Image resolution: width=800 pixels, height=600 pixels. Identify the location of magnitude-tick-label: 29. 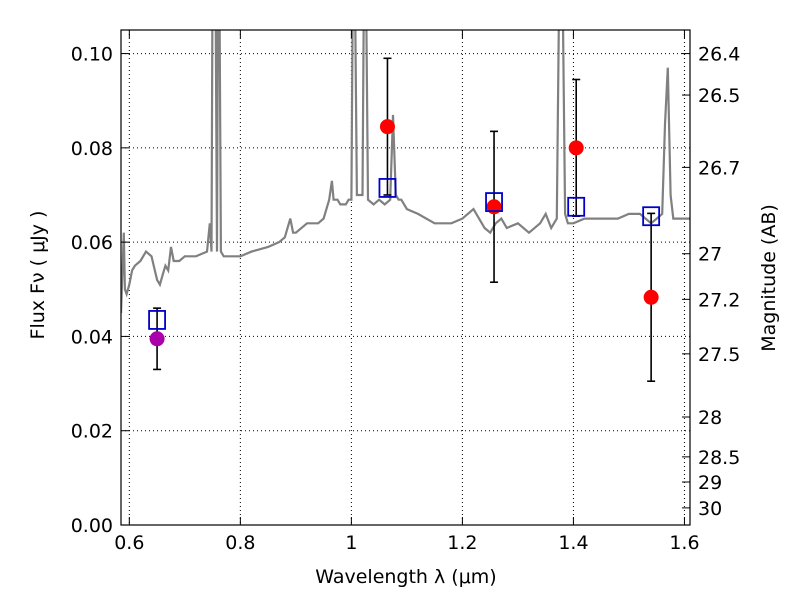
(710, 483).